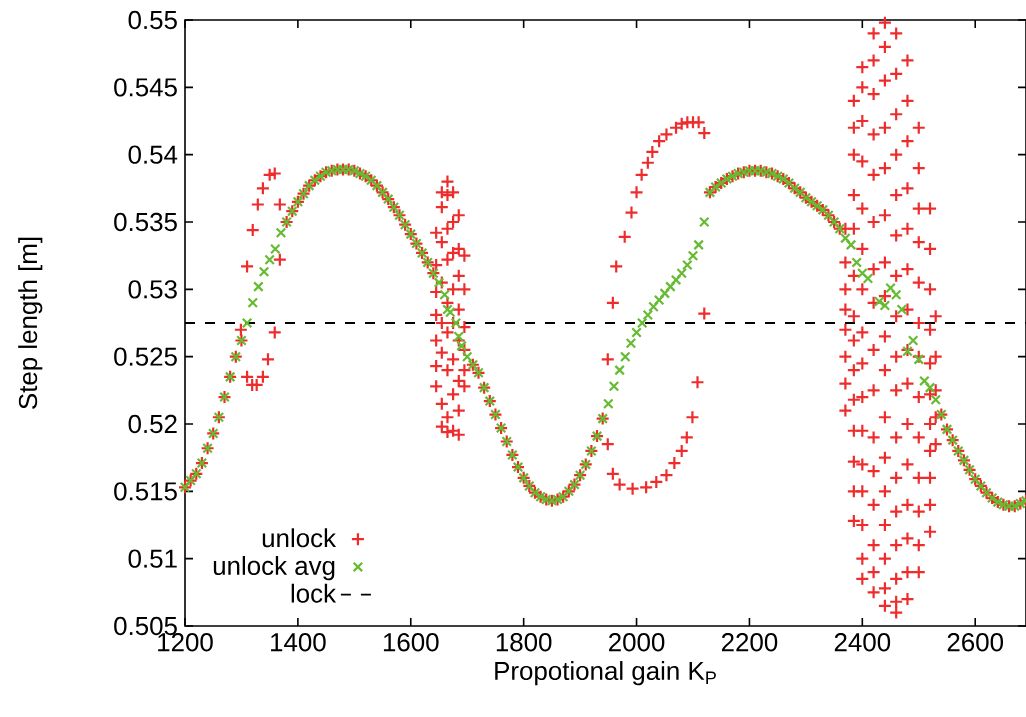  Describe the element at coordinates (749, 642) in the screenshot. I see `x-tick-label: 2200` at that location.